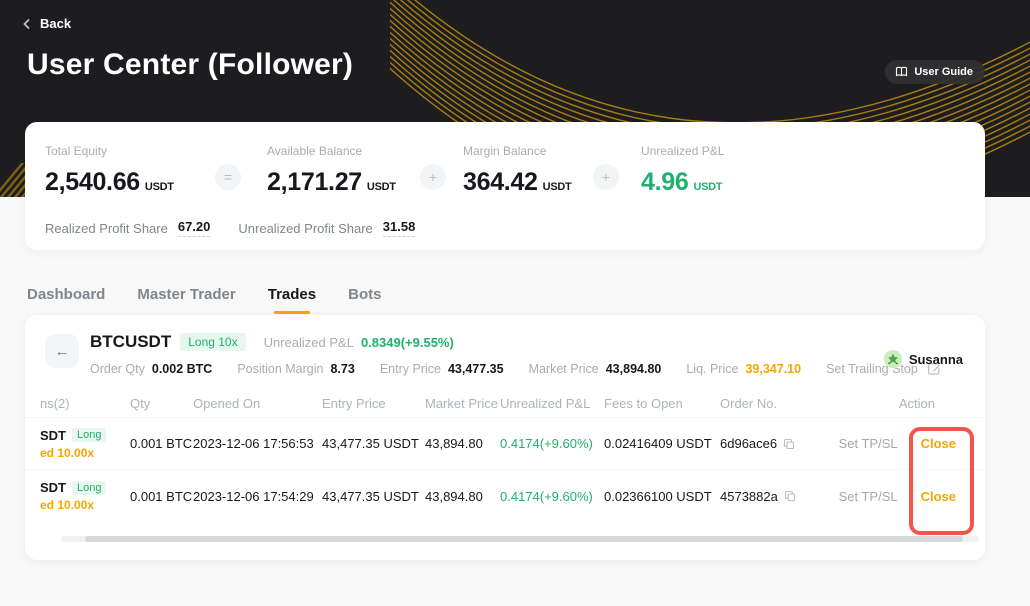  What do you see at coordinates (253, 443) in the screenshot?
I see `row-opened-on: 2023-12-06 17:56:53` at bounding box center [253, 443].